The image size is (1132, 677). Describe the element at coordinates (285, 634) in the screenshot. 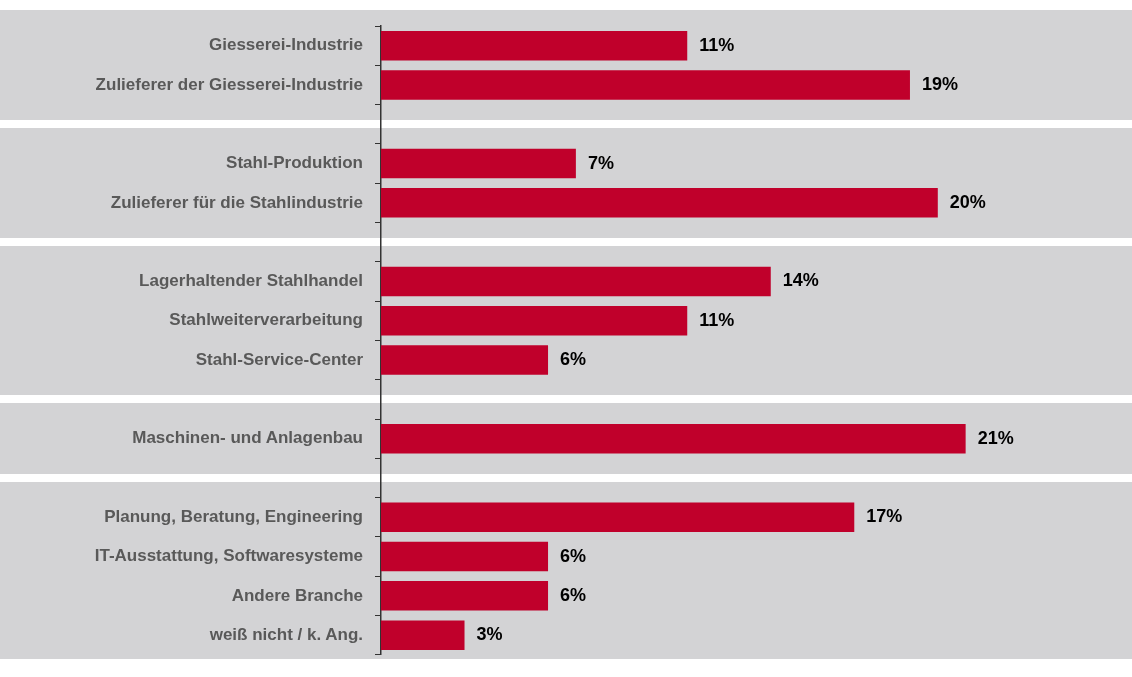

I see `y-tick-label: weiß nicht / k. Ang.` at that location.